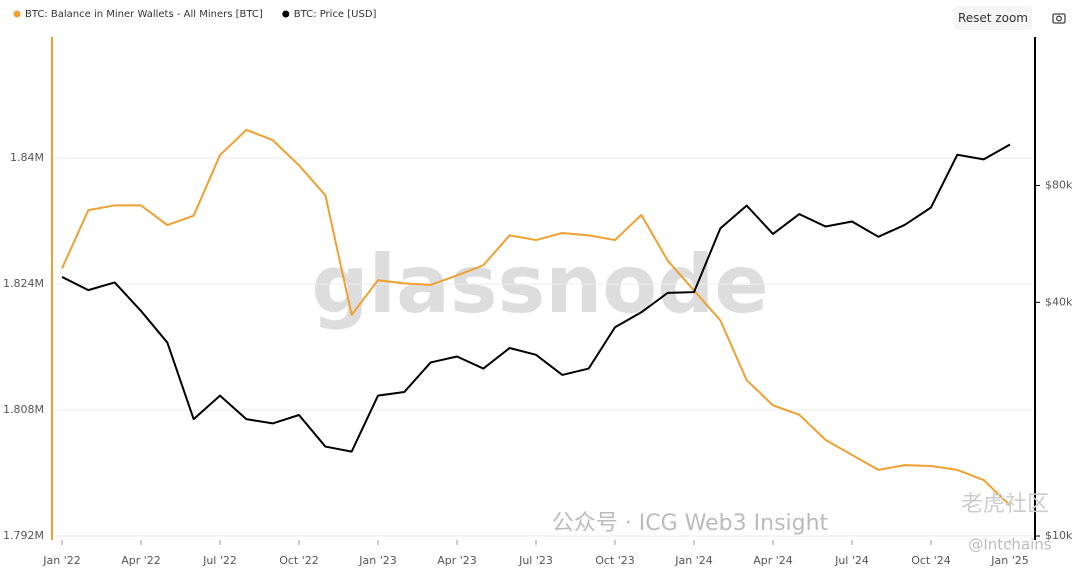 This screenshot has width=1080, height=569. I want to click on x-tick-label: Jan '24, so click(693, 560).